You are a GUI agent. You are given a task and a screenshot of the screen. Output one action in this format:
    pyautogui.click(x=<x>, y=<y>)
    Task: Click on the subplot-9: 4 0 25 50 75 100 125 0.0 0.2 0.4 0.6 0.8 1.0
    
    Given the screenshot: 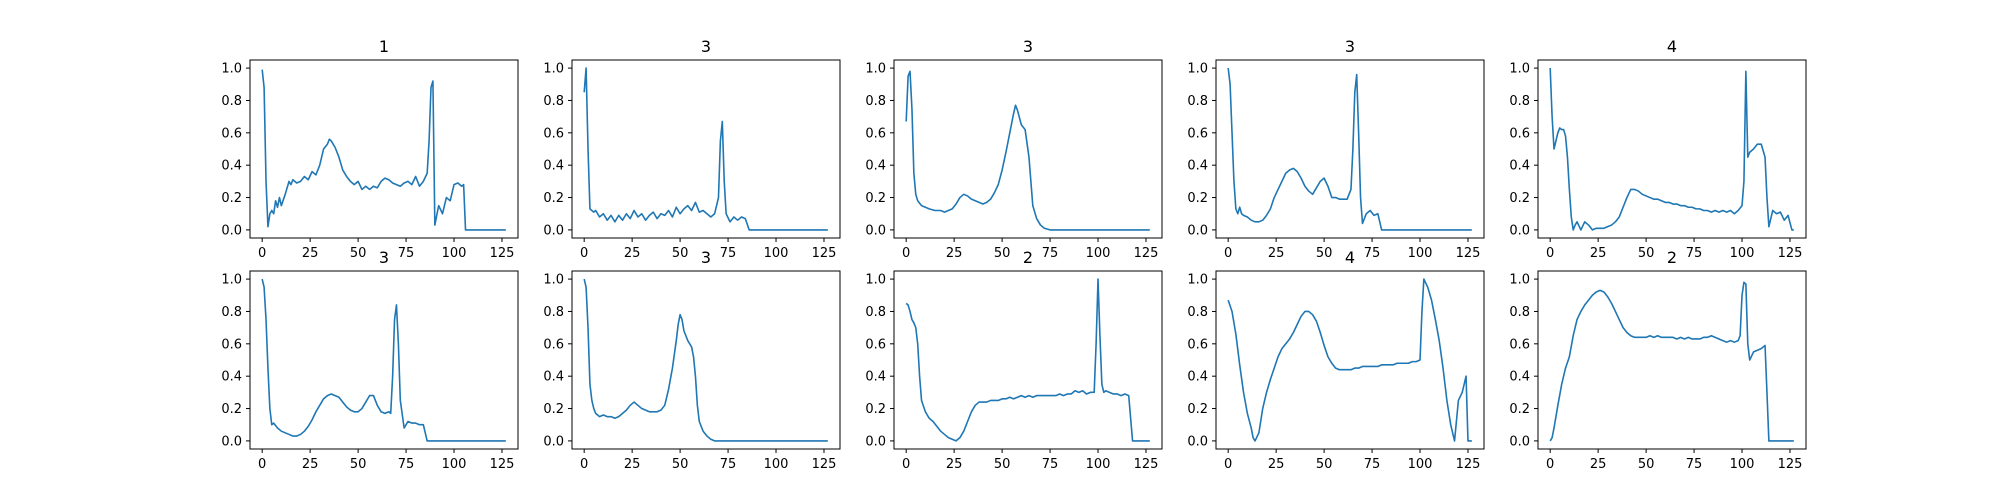 What is the action you would take?
    pyautogui.click(x=1336, y=360)
    